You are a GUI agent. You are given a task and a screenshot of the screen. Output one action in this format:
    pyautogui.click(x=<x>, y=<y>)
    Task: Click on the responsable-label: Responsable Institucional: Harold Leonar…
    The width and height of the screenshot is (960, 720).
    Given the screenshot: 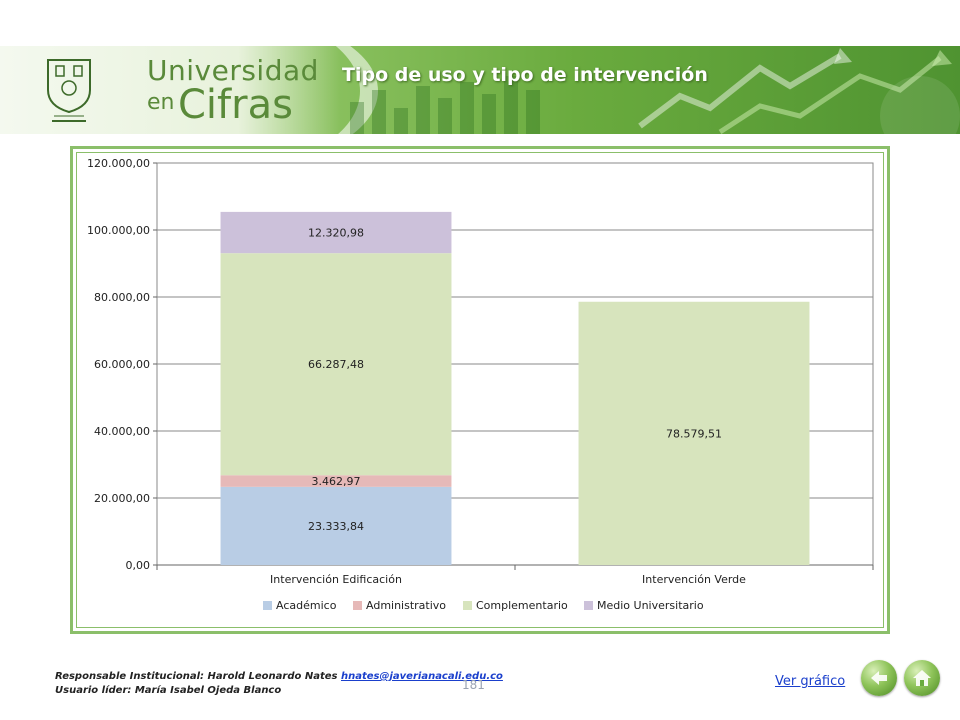 What is the action you would take?
    pyautogui.click(x=196, y=676)
    